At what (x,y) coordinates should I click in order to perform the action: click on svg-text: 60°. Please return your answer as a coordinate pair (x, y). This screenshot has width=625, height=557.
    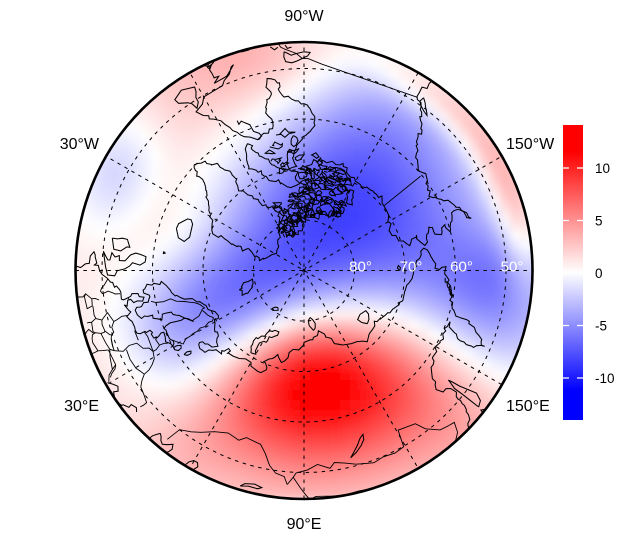
    Looking at the image, I should click on (461, 267).